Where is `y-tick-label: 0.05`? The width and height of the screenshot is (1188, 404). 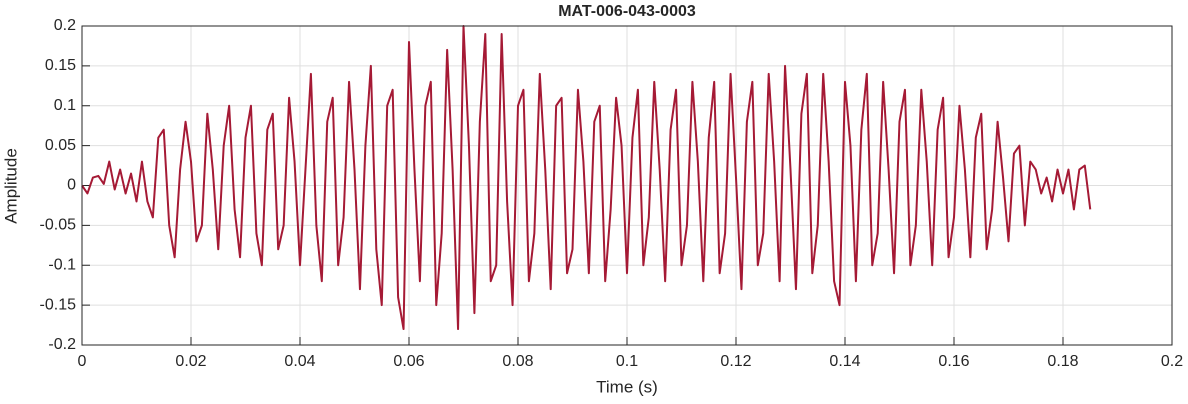
y-tick-label: 0.05 is located at coordinates (60, 145).